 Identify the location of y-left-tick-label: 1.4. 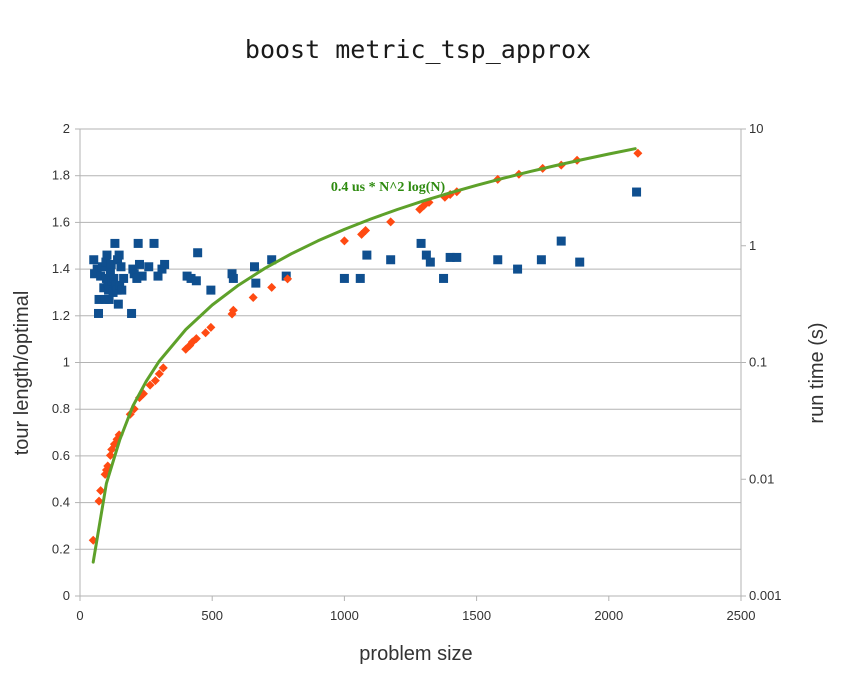
(61, 268).